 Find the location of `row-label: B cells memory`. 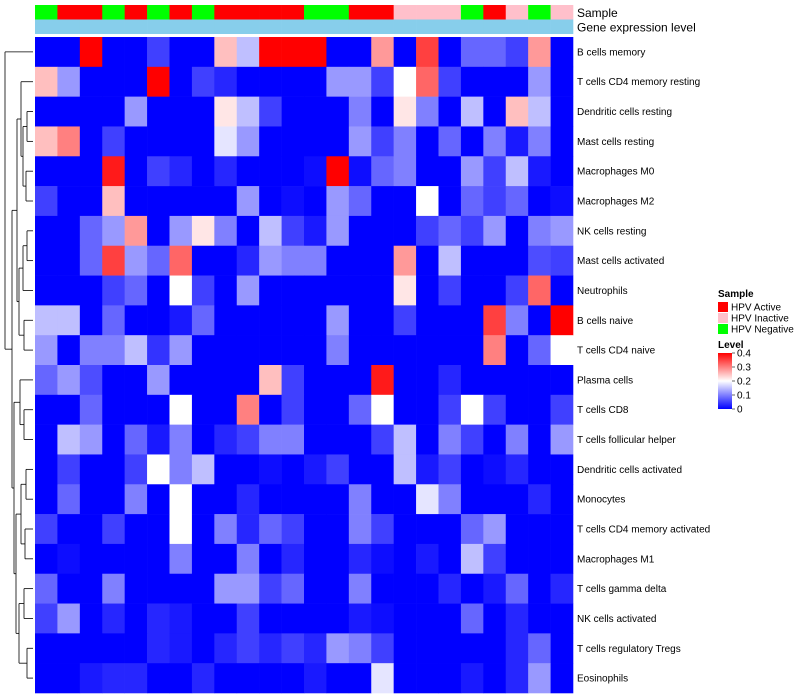

row-label: B cells memory is located at coordinates (611, 52).